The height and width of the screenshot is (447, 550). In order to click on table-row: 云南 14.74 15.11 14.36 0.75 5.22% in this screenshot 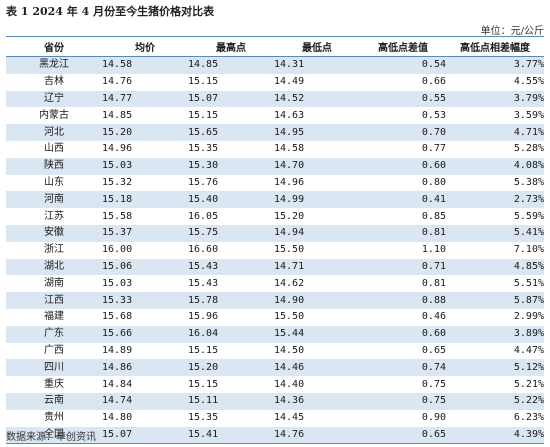, I will do `click(275, 401)`.